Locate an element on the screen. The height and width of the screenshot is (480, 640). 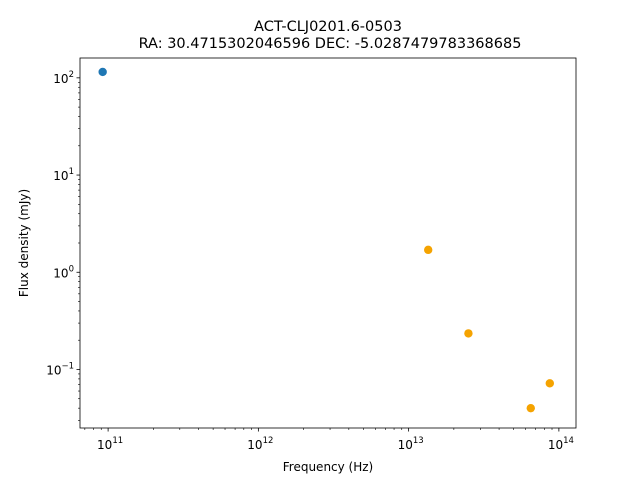
y-tick-label: 10⁰ is located at coordinates (63, 272).